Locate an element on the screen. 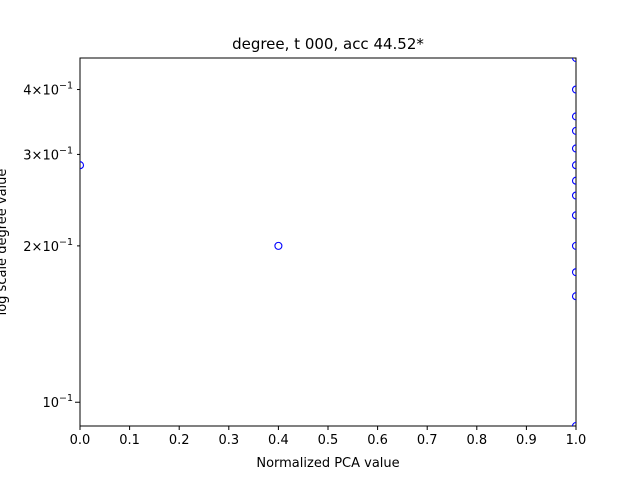  x-axis: 0.0 0.1 0.2 0.3 0.4 0.5 0.6 0.7 0.8 0.9 1.0 is located at coordinates (328, 437).